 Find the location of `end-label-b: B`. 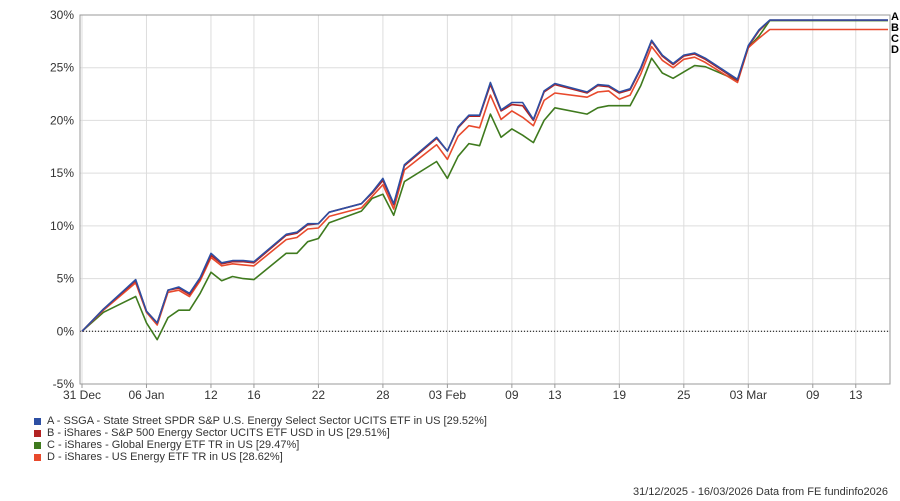

end-label-b: B is located at coordinates (895, 28).